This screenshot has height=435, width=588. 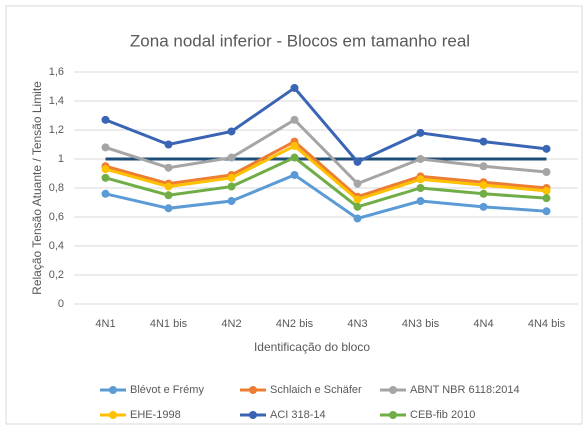 I want to click on x-tick-label: 4N4, so click(x=483, y=324).